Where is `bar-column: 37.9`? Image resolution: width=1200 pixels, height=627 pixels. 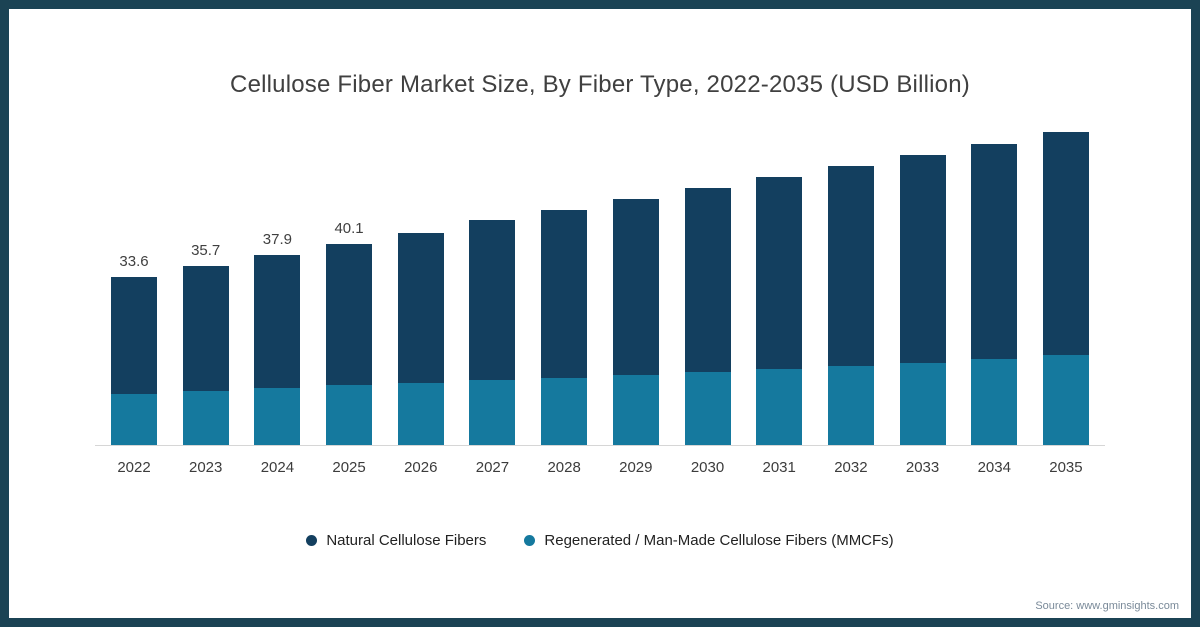 bar-column: 37.9 is located at coordinates (277, 338).